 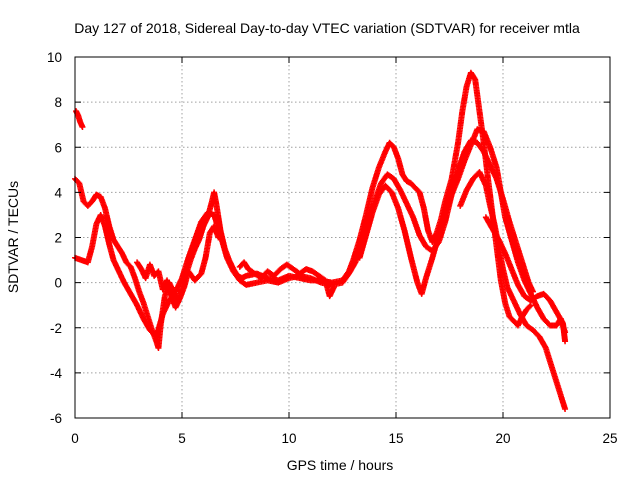 I want to click on y-tick-label: -4, so click(x=56, y=373).